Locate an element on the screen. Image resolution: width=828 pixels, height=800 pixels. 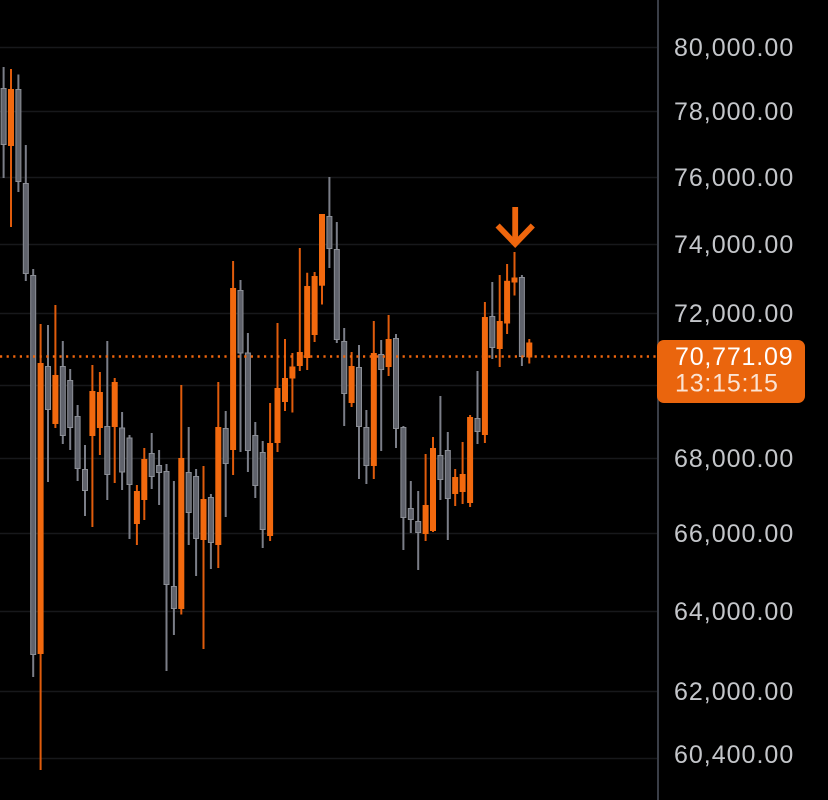
svg-text: 62,000.00 is located at coordinates (734, 692).